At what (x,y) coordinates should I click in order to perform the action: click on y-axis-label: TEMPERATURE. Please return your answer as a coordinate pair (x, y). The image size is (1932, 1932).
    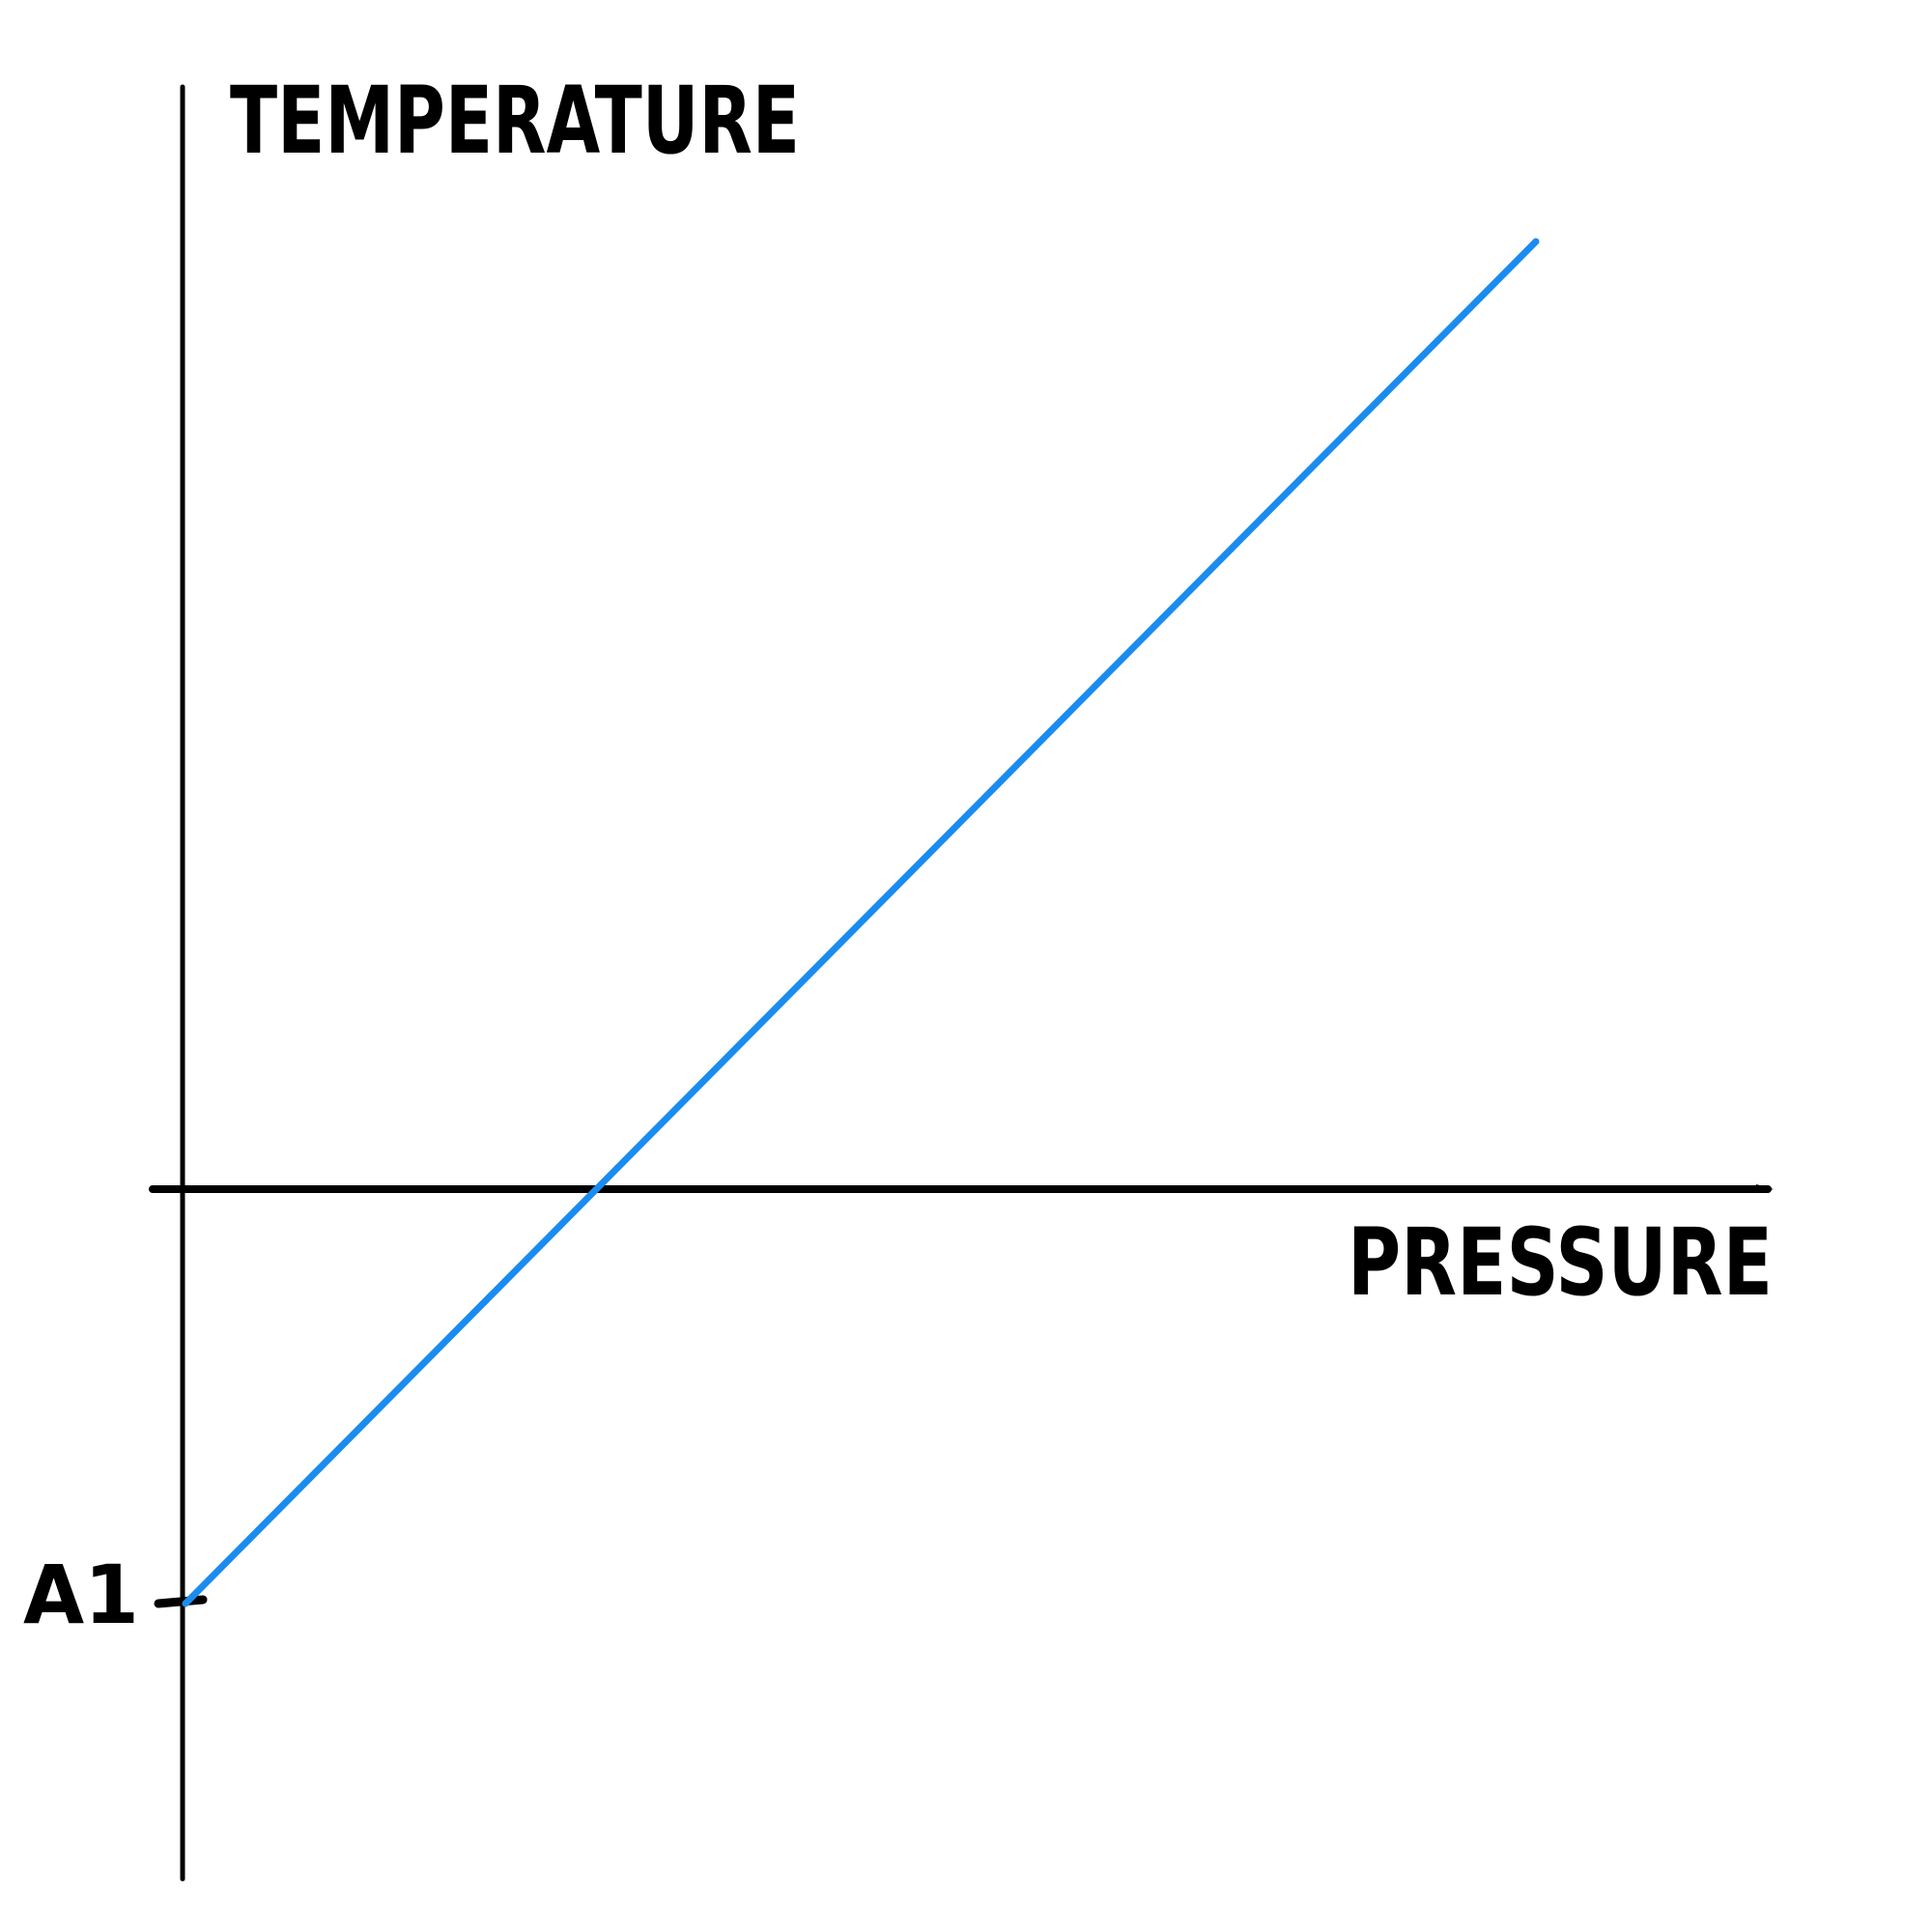
    Looking at the image, I should click on (515, 121).